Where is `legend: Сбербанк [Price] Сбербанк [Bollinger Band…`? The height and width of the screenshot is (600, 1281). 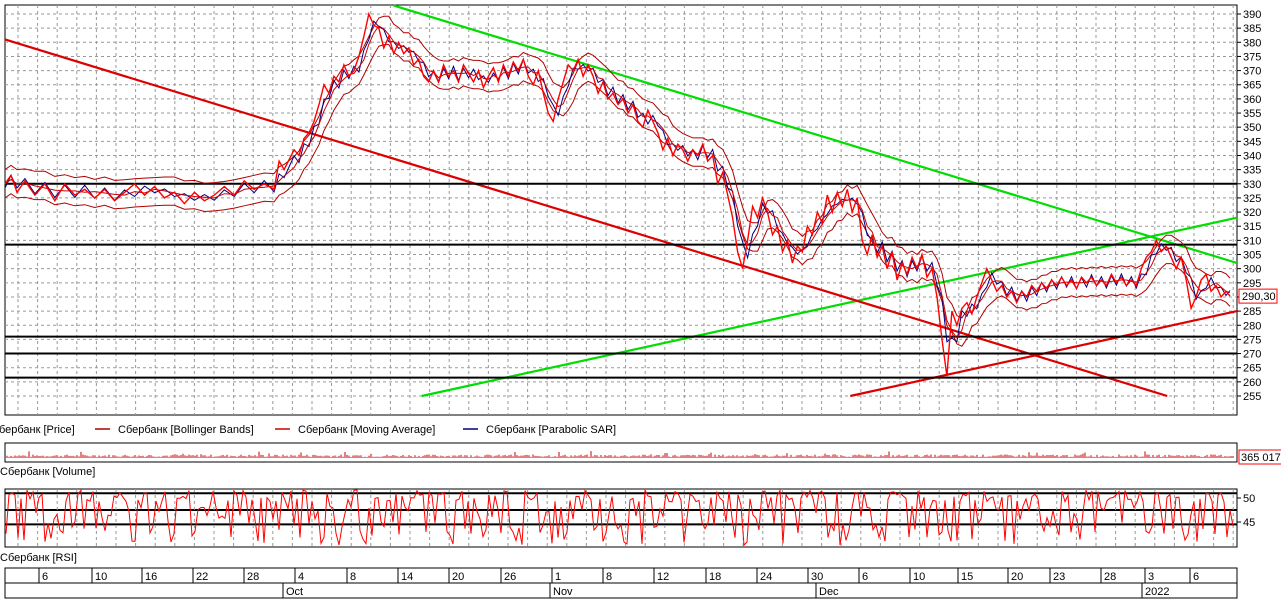
legend: Сбербанк [Price] Сбербанк [Bollinger Band… is located at coordinates (308, 430).